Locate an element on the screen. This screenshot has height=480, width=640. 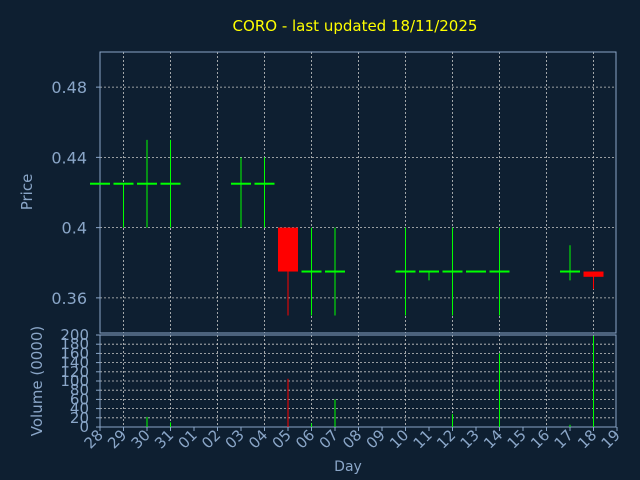
chart-title: CORO - last updated 18/11/2025 is located at coordinates (355, 26).